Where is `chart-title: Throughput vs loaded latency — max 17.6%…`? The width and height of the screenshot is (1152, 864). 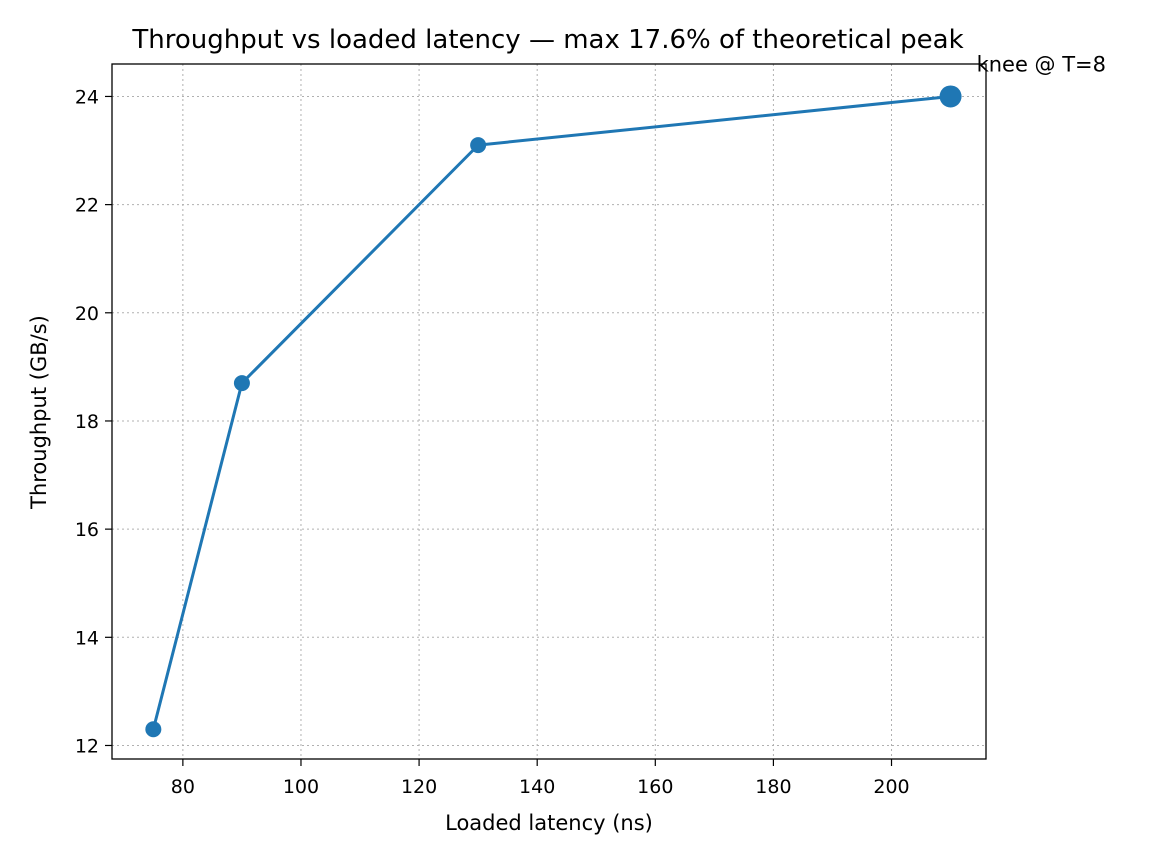 chart-title: Throughput vs loaded latency — max 17.6%… is located at coordinates (547, 40).